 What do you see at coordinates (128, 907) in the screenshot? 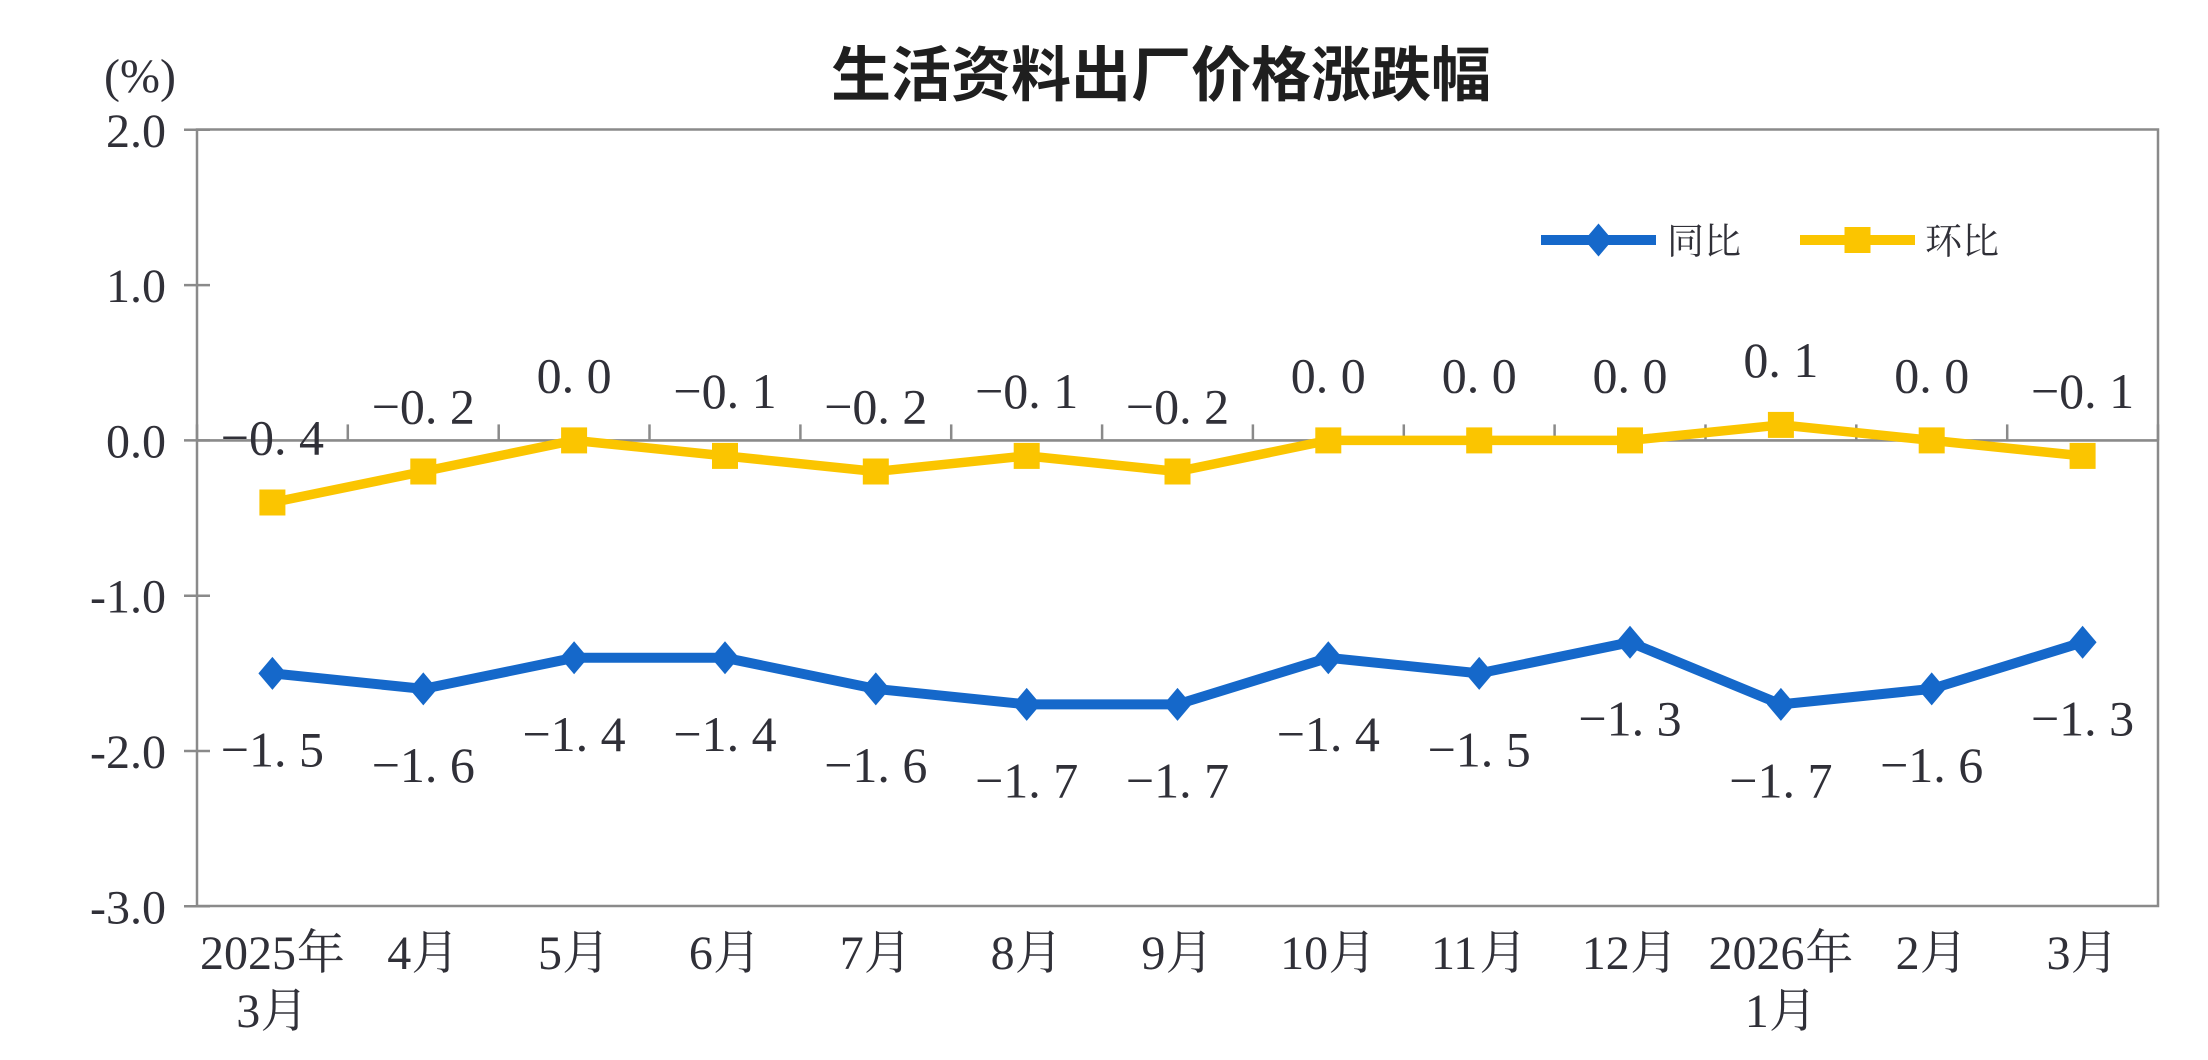
I see `svg-text: -3.0` at bounding box center [128, 907].